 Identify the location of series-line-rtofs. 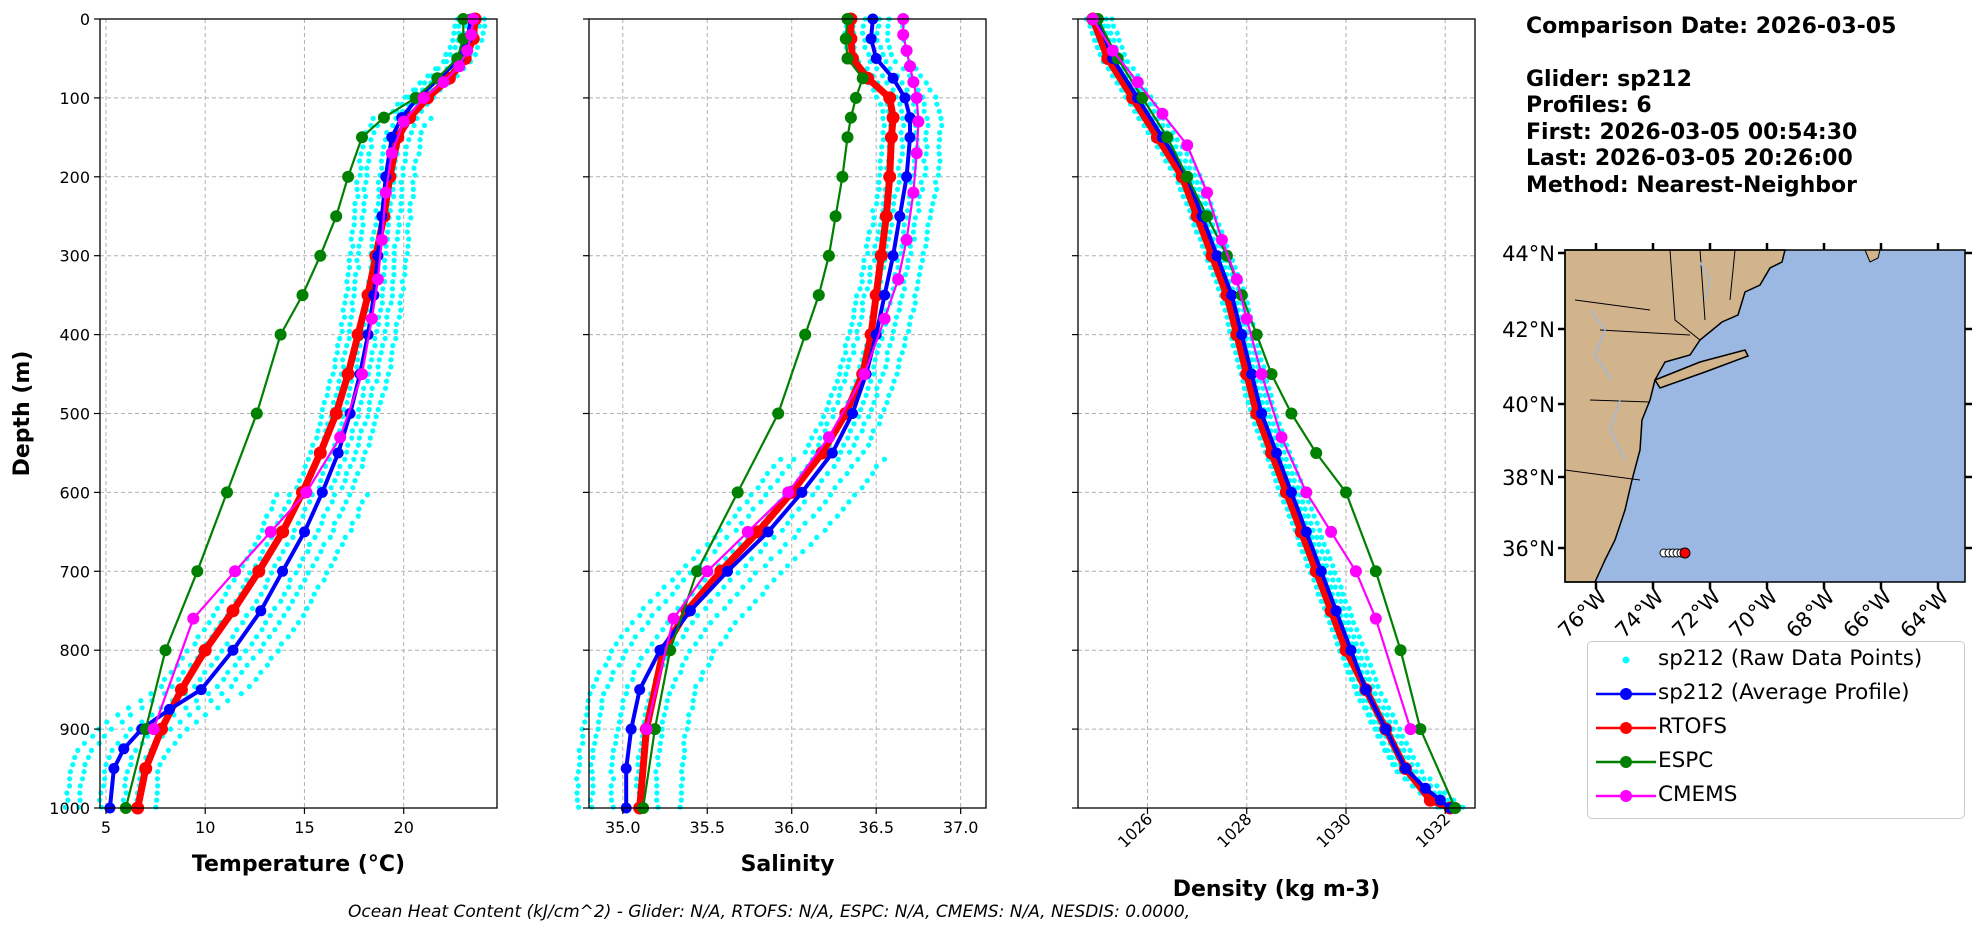
(766, 414).